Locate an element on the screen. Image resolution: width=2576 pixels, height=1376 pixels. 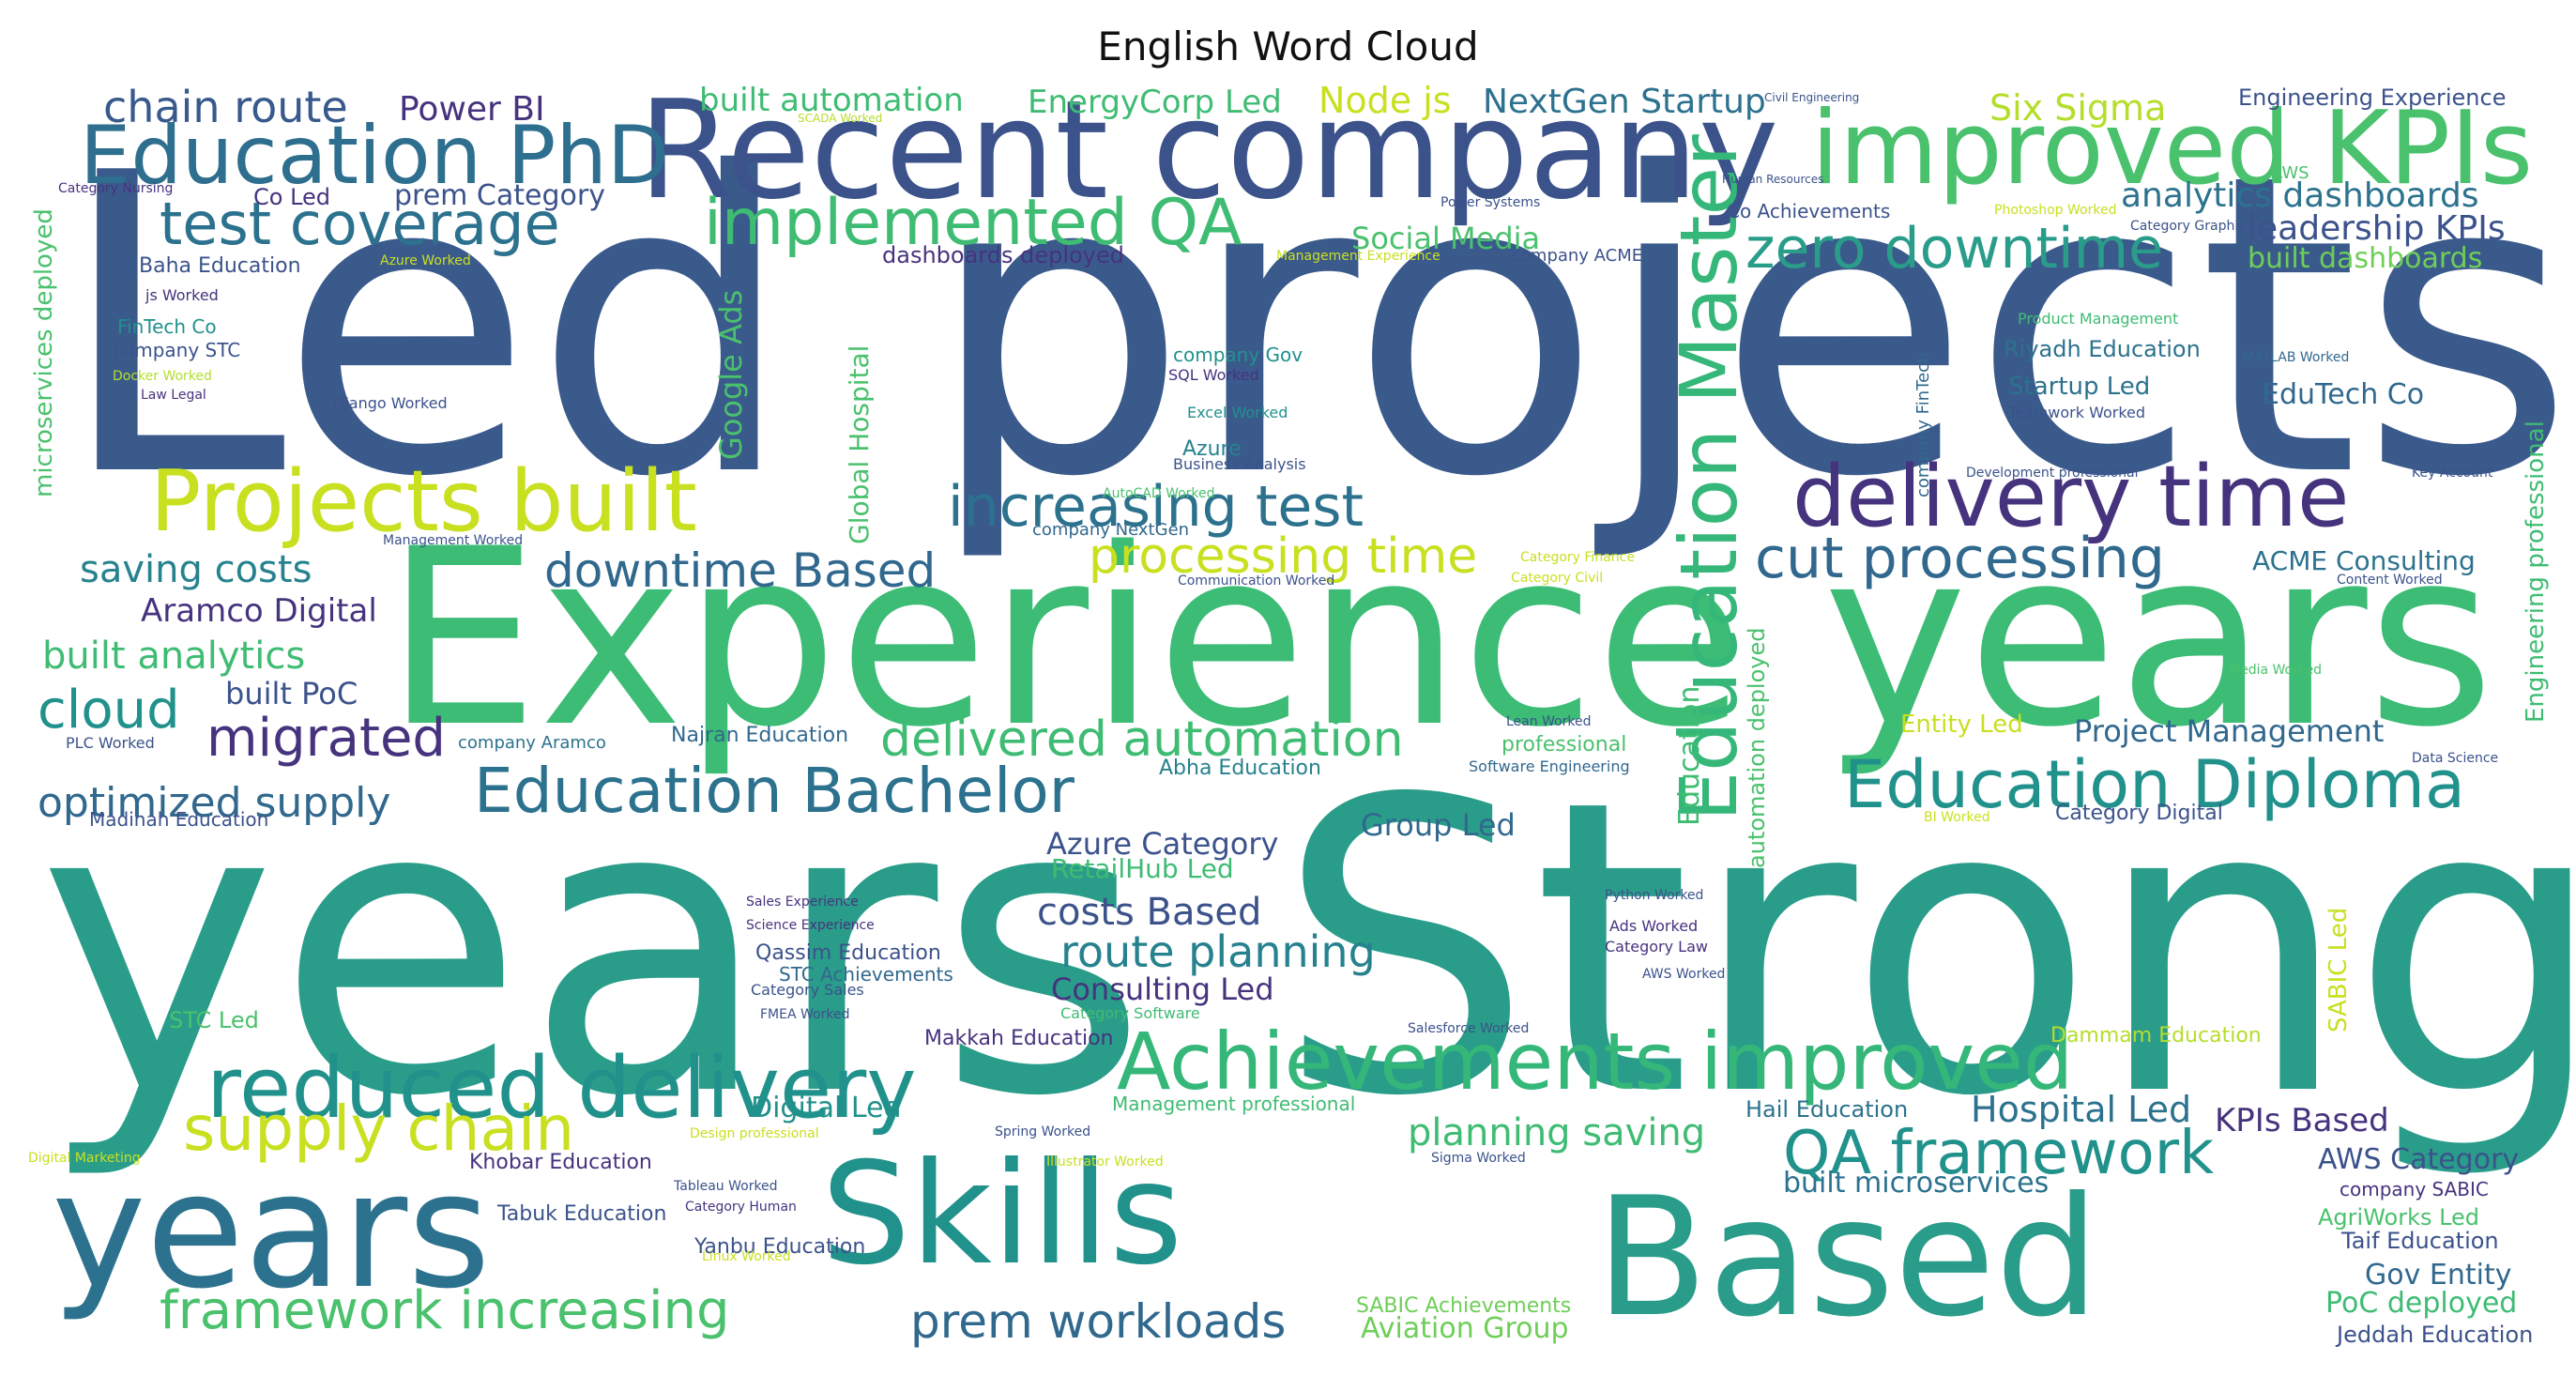
cloud-word-prem-workloads: prem workloads is located at coordinates (1098, 1321).